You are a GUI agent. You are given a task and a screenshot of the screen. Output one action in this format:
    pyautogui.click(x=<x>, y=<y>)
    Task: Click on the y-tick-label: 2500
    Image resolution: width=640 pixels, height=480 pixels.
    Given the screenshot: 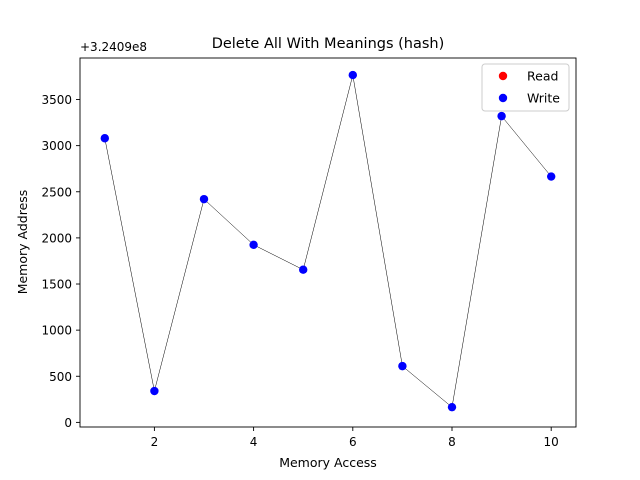 What is the action you would take?
    pyautogui.click(x=56, y=192)
    